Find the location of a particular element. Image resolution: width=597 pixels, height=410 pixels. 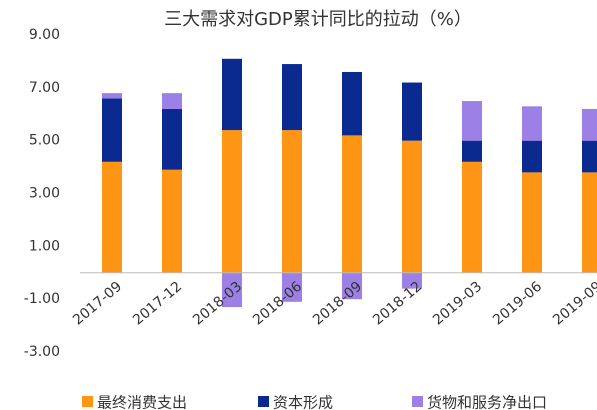

x-tick-label: 2019-03 is located at coordinates (457, 304).